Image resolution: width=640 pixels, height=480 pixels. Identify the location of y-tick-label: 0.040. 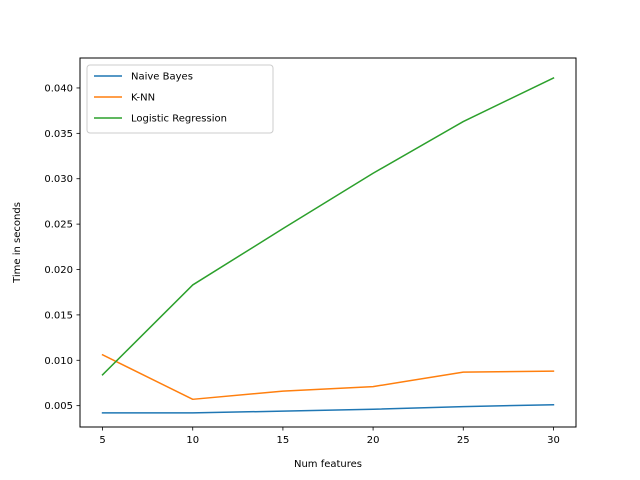
(58, 88).